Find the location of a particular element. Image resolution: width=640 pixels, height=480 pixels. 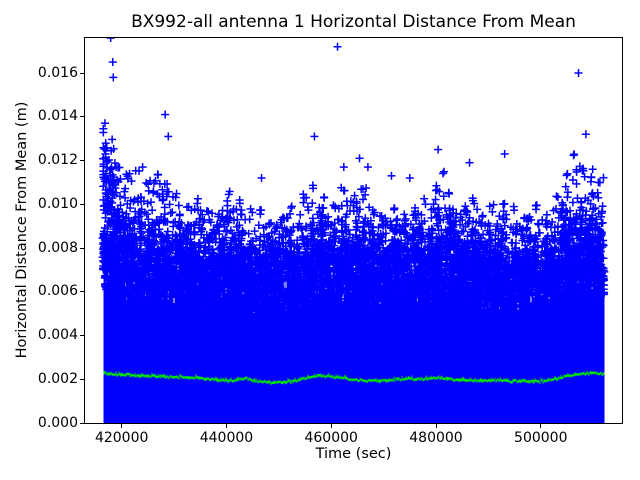

y-tick-label: 0.000 is located at coordinates (57, 422).